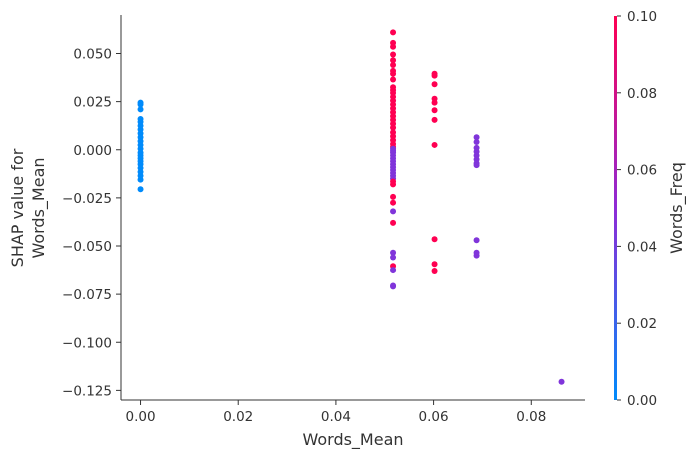 The height and width of the screenshot is (459, 696). What do you see at coordinates (352, 440) in the screenshot?
I see `x-axis-title: Words_Mean` at bounding box center [352, 440].